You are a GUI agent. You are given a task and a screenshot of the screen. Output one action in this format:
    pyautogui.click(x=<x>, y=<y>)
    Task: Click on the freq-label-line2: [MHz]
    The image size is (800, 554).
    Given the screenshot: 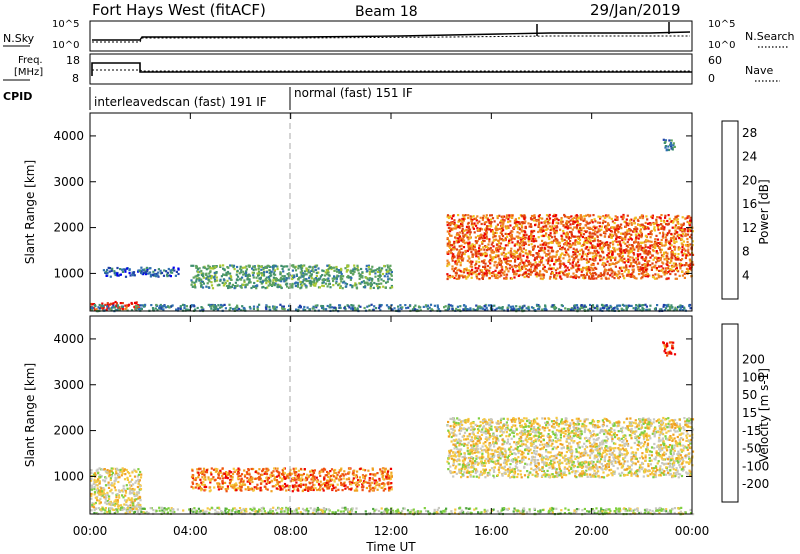 What is the action you would take?
    pyautogui.click(x=28, y=72)
    